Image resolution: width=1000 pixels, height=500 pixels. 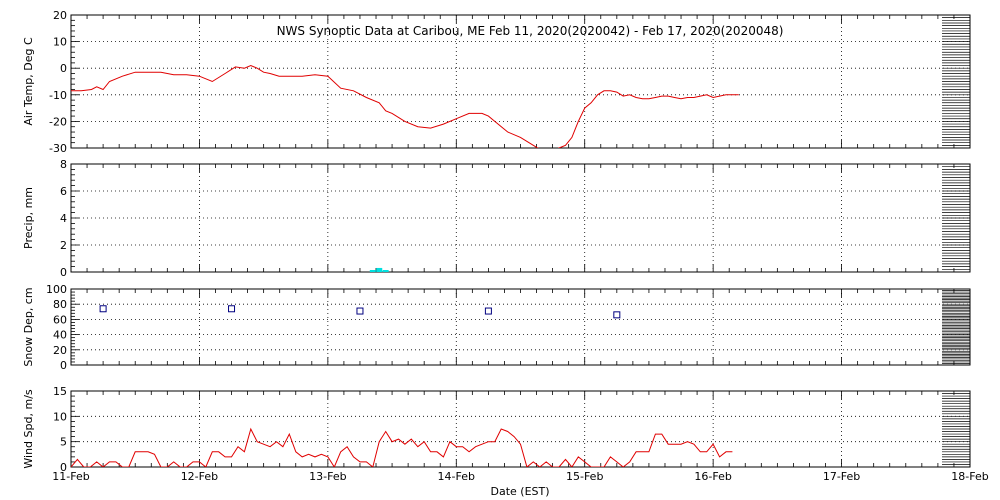 I want to click on y-axis-label: Precip, mm, so click(x=28, y=218).